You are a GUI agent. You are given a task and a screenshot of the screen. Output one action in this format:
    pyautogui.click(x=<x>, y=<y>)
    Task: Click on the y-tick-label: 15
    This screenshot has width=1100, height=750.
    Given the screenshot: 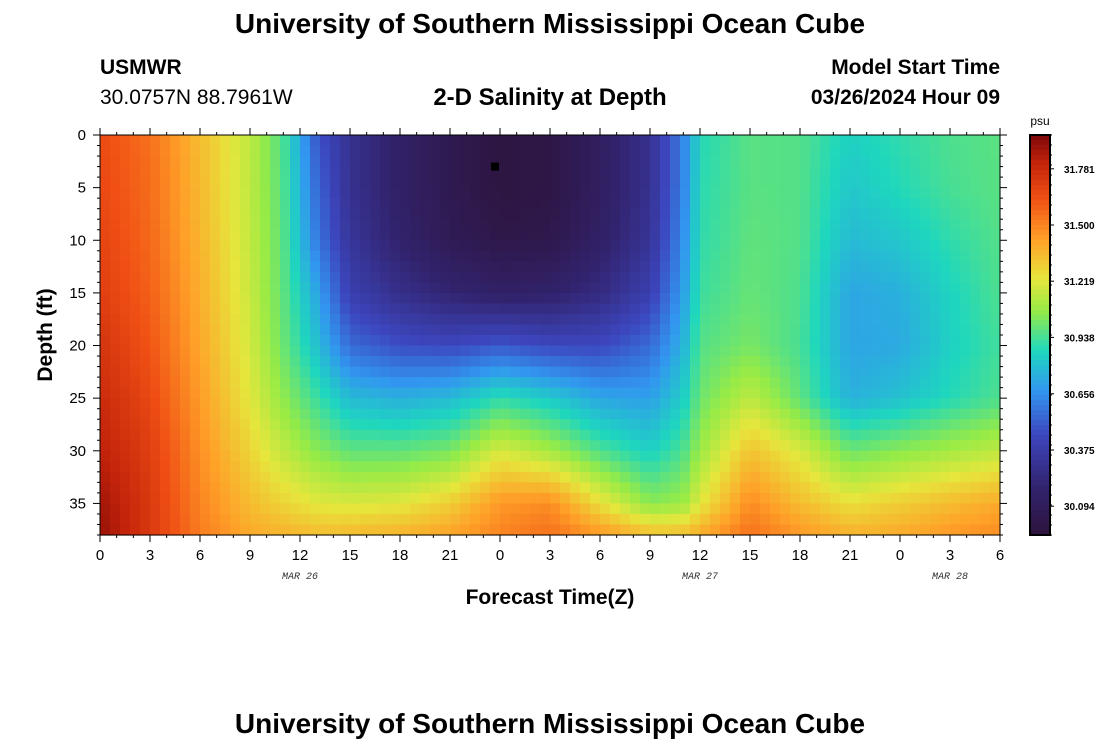 What is the action you would take?
    pyautogui.click(x=77, y=293)
    